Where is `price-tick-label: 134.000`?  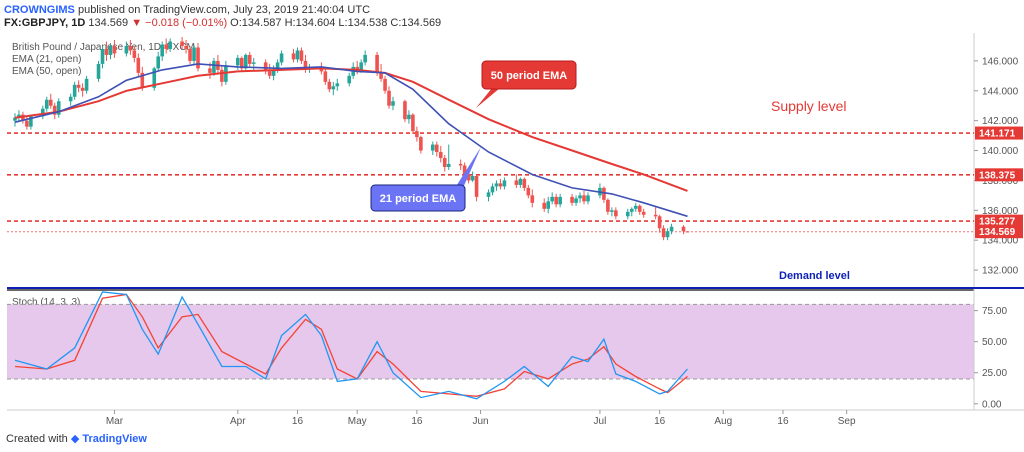
price-tick-label: 134.000 is located at coordinates (1000, 241).